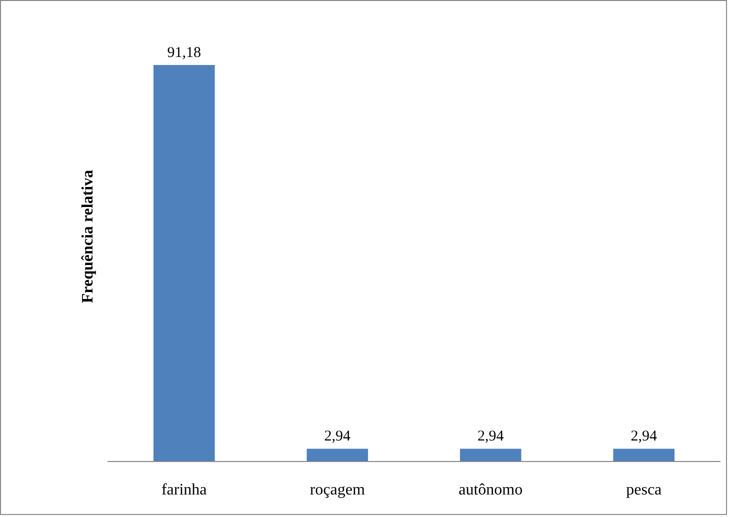 The height and width of the screenshot is (517, 729). Describe the element at coordinates (184, 53) in the screenshot. I see `data-label: 91,18` at that location.